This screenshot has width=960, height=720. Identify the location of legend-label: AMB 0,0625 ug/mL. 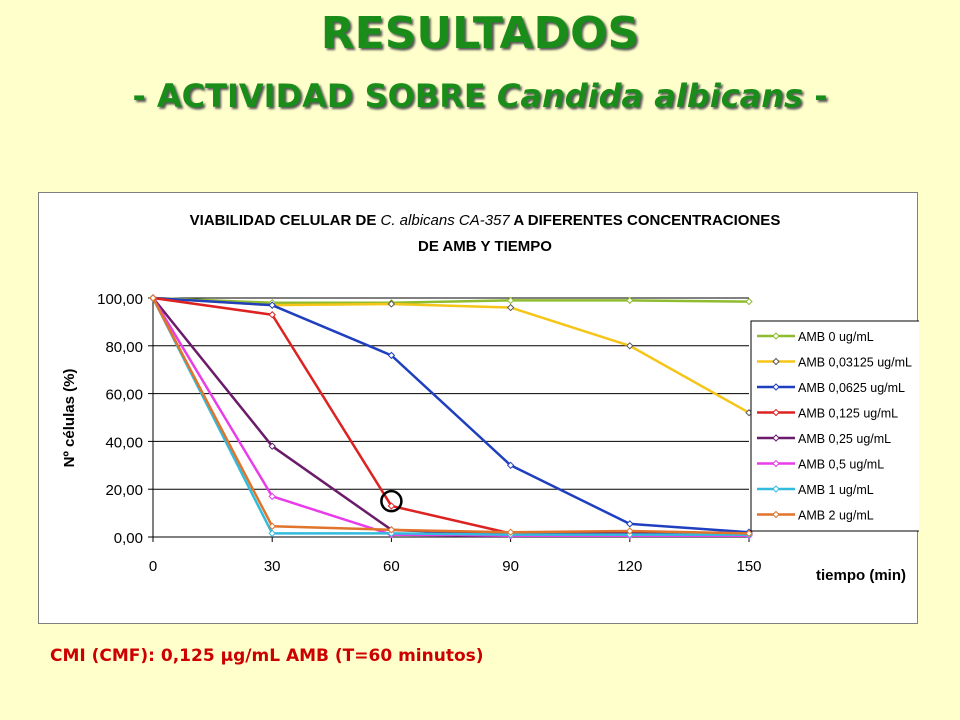
(851, 388).